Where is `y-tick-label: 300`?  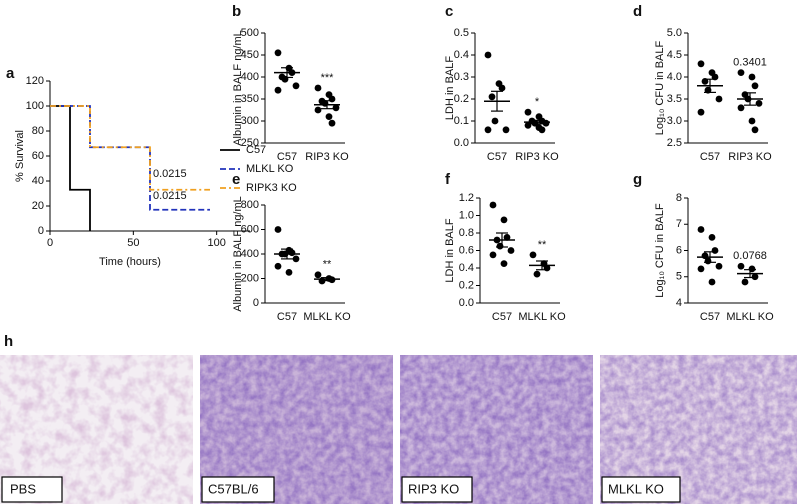
y-tick-label: 300 is located at coordinates (250, 121).